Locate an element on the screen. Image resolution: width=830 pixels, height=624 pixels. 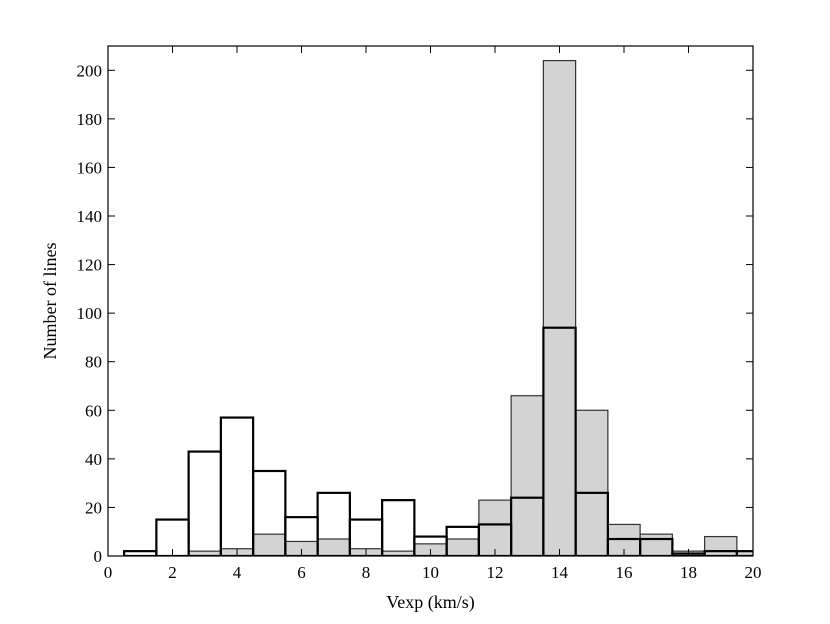
x-tick-label-6: 12 is located at coordinates (495, 572).